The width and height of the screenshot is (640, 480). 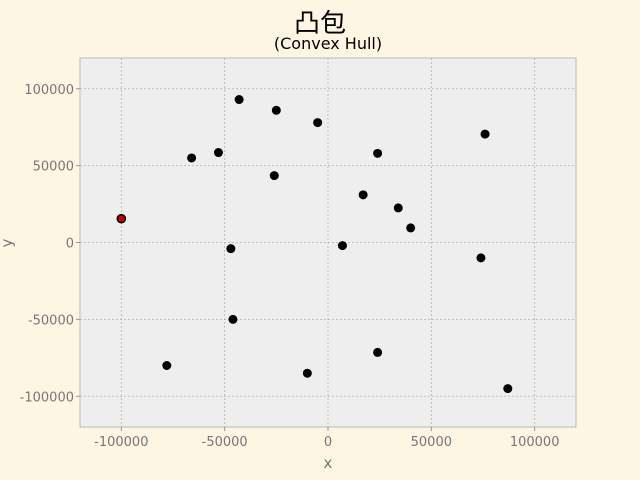 What do you see at coordinates (53, 167) in the screenshot?
I see `y-tick-label: 50000` at bounding box center [53, 167].